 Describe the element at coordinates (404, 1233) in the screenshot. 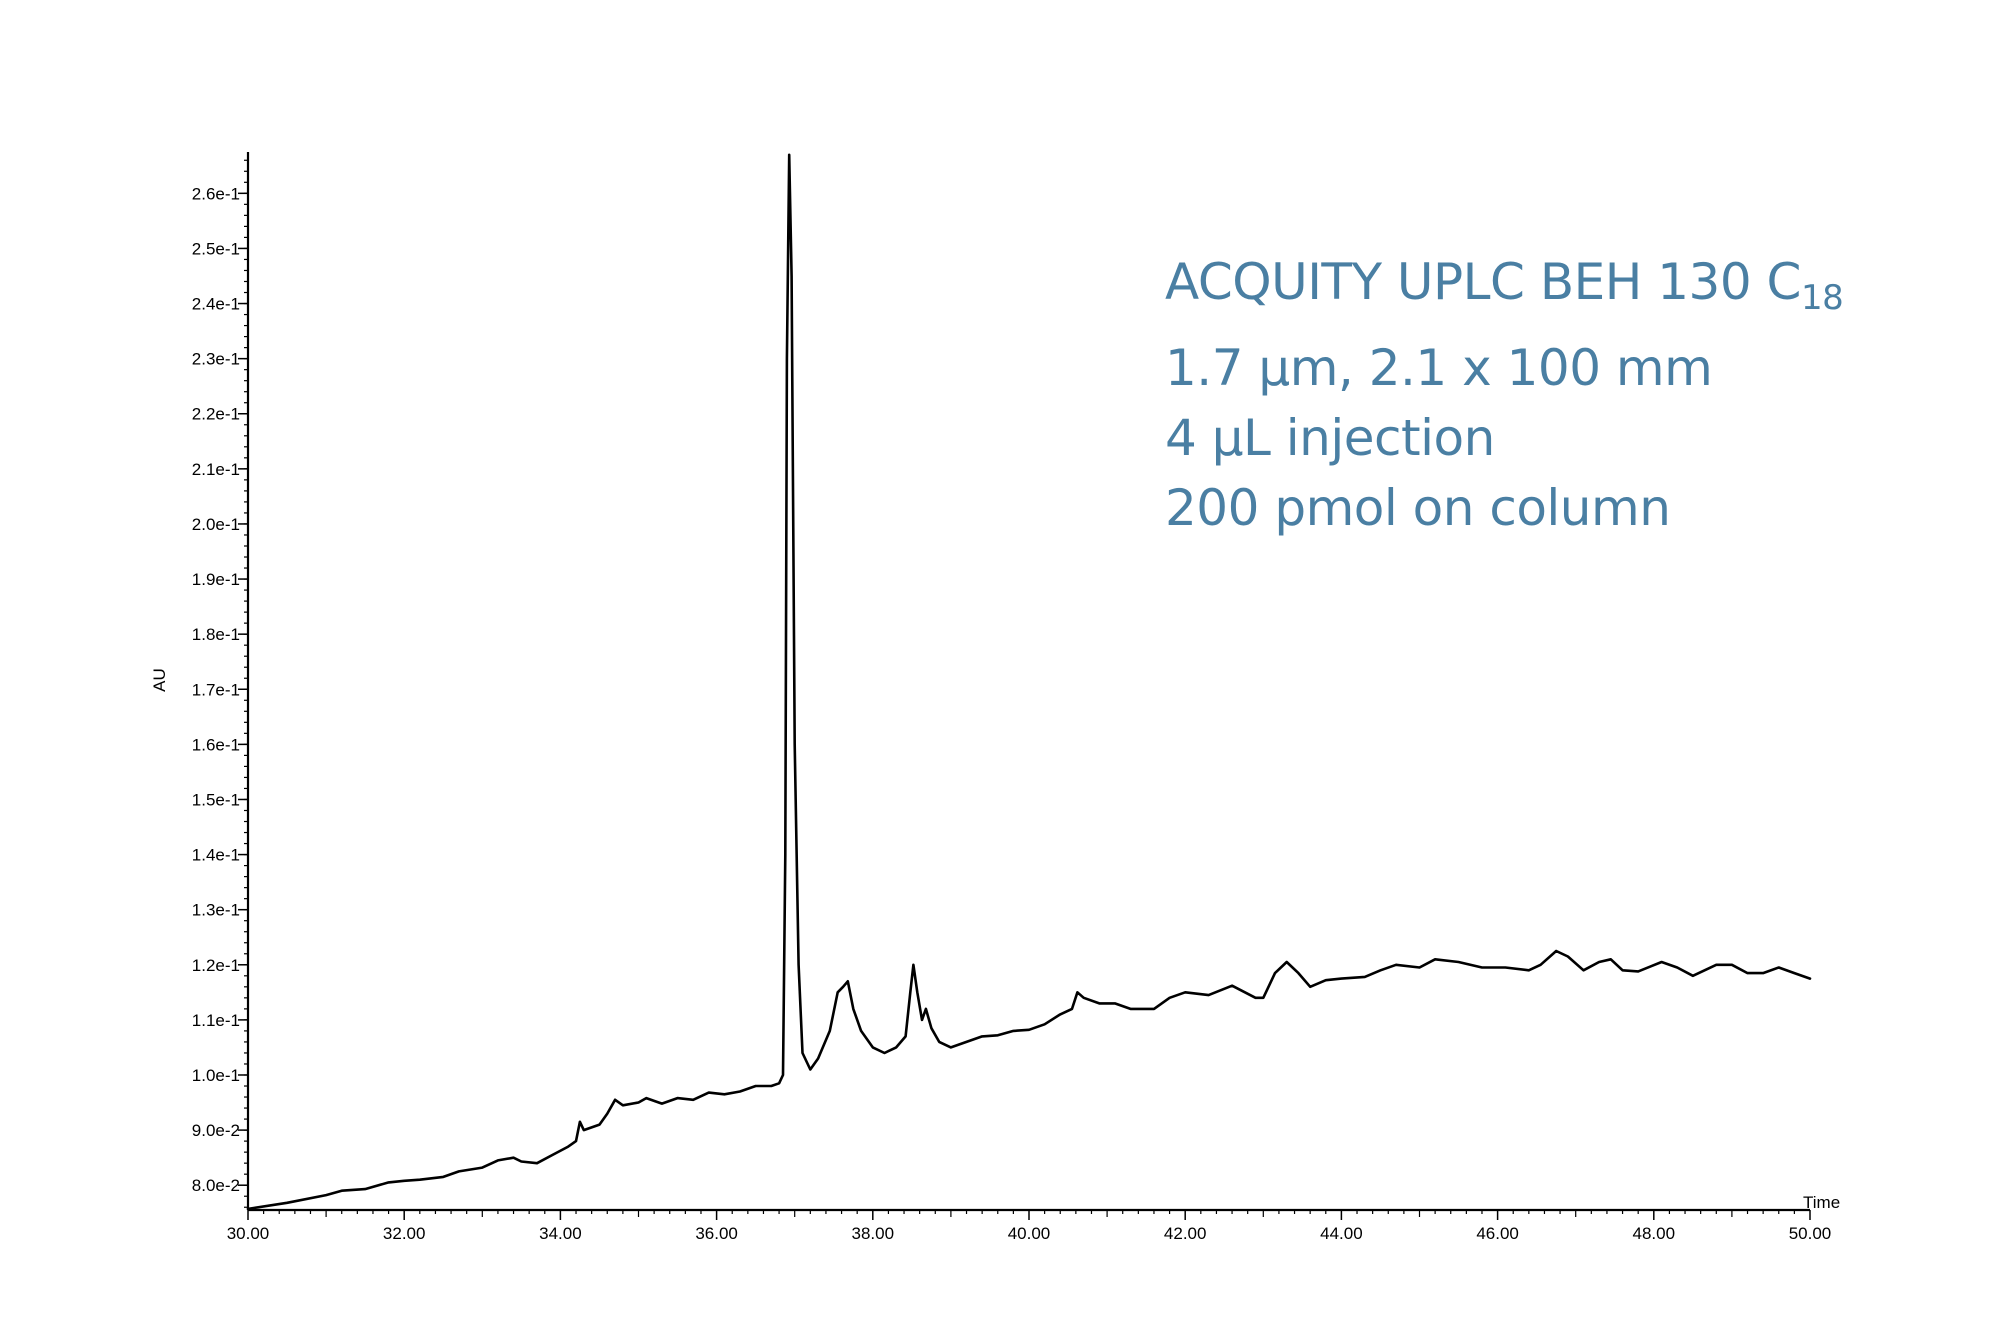

I see `x-tick-label: 32.00` at that location.